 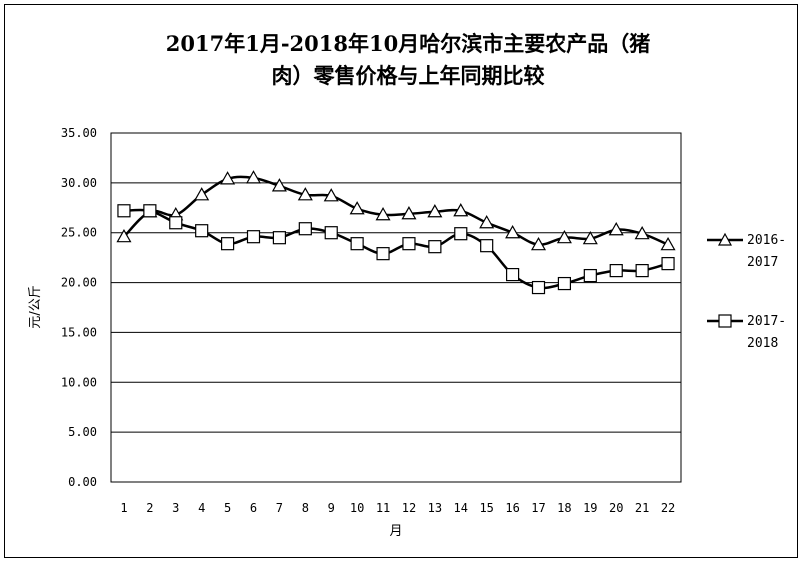 I want to click on chart-title-line-1: 2017年1月-2018年10月哈尔滨市主要农产品（猪, so click(x=408, y=43).